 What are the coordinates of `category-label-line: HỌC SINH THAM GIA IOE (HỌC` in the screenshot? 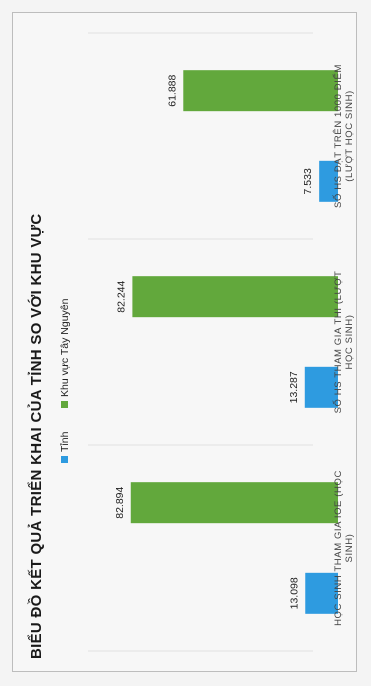 It's located at (338, 548).